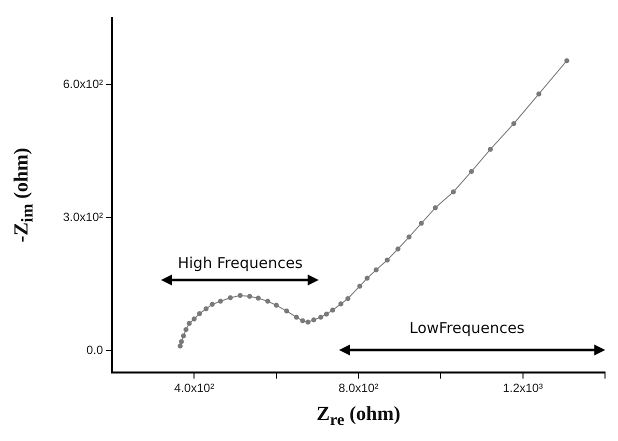 The width and height of the screenshot is (618, 441). Describe the element at coordinates (83, 83) in the screenshot. I see `y-tick-label: 6.0x10²` at that location.